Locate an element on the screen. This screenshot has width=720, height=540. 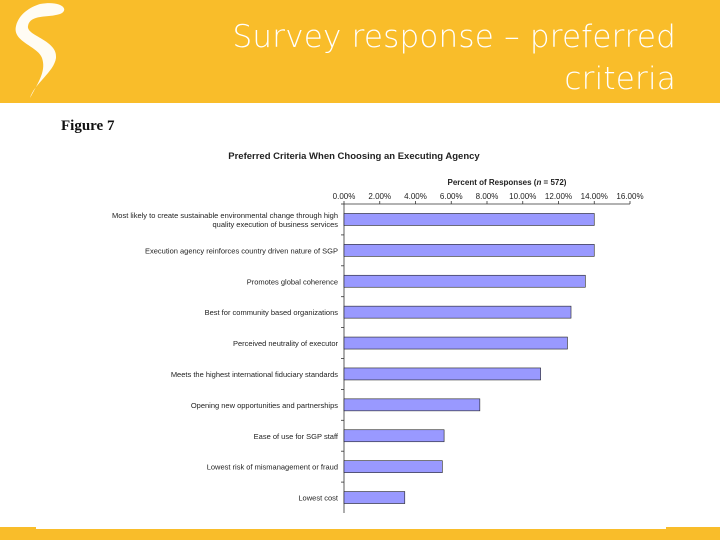
category-label: Perceived neutrality of executor is located at coordinates (286, 343).